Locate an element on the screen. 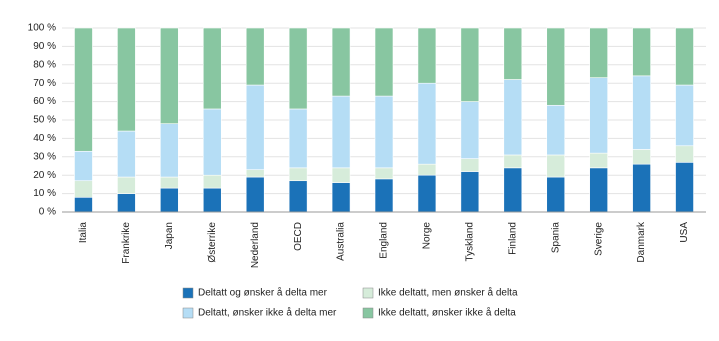 Image resolution: width=719 pixels, height=341 pixels. legend-label: Deltatt, ønsker ikke å delta mer is located at coordinates (267, 313).